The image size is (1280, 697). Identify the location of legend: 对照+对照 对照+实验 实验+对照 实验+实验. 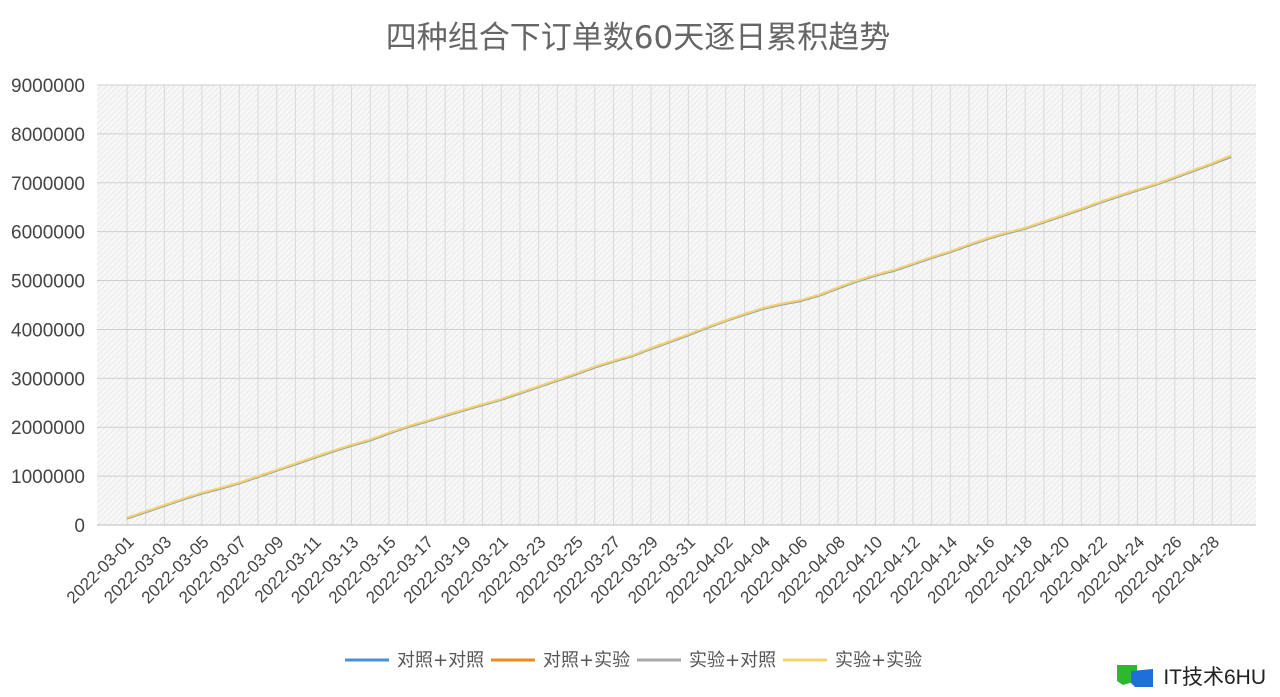
(633, 660).